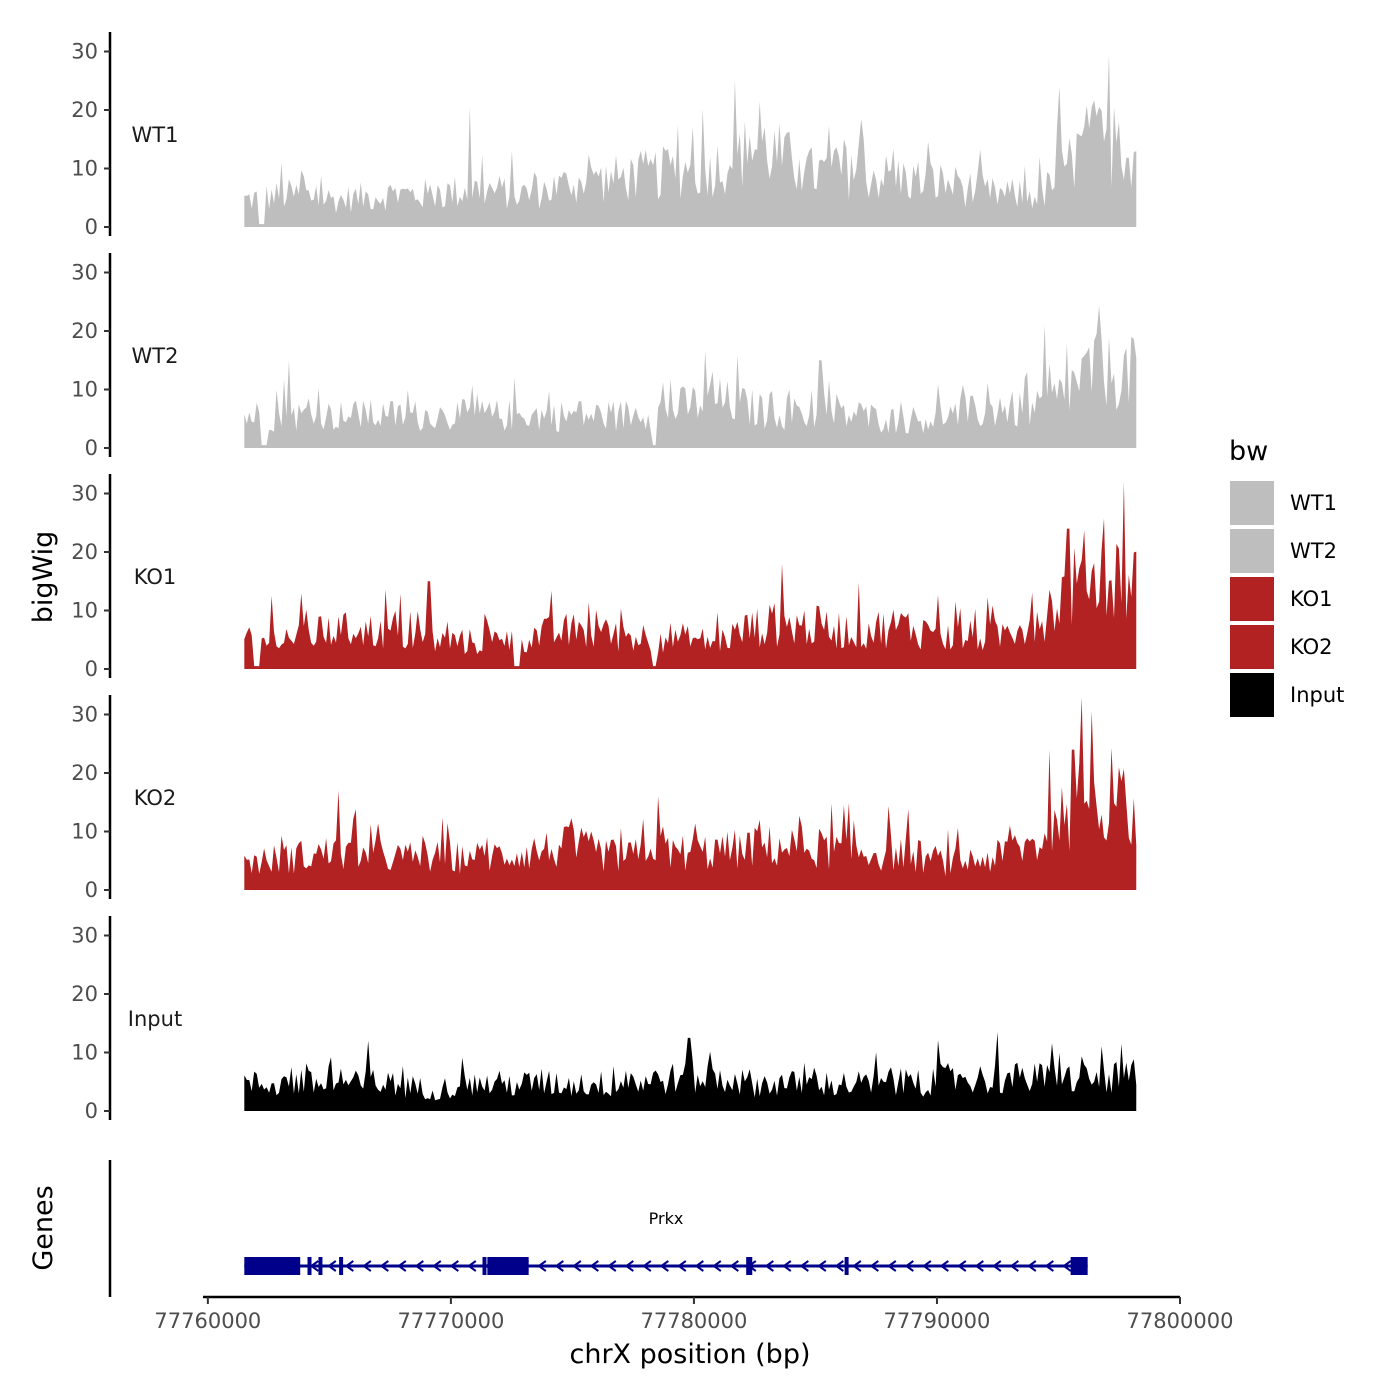  What do you see at coordinates (689, 1354) in the screenshot?
I see `x-axis-title: chrX position (bp)` at bounding box center [689, 1354].